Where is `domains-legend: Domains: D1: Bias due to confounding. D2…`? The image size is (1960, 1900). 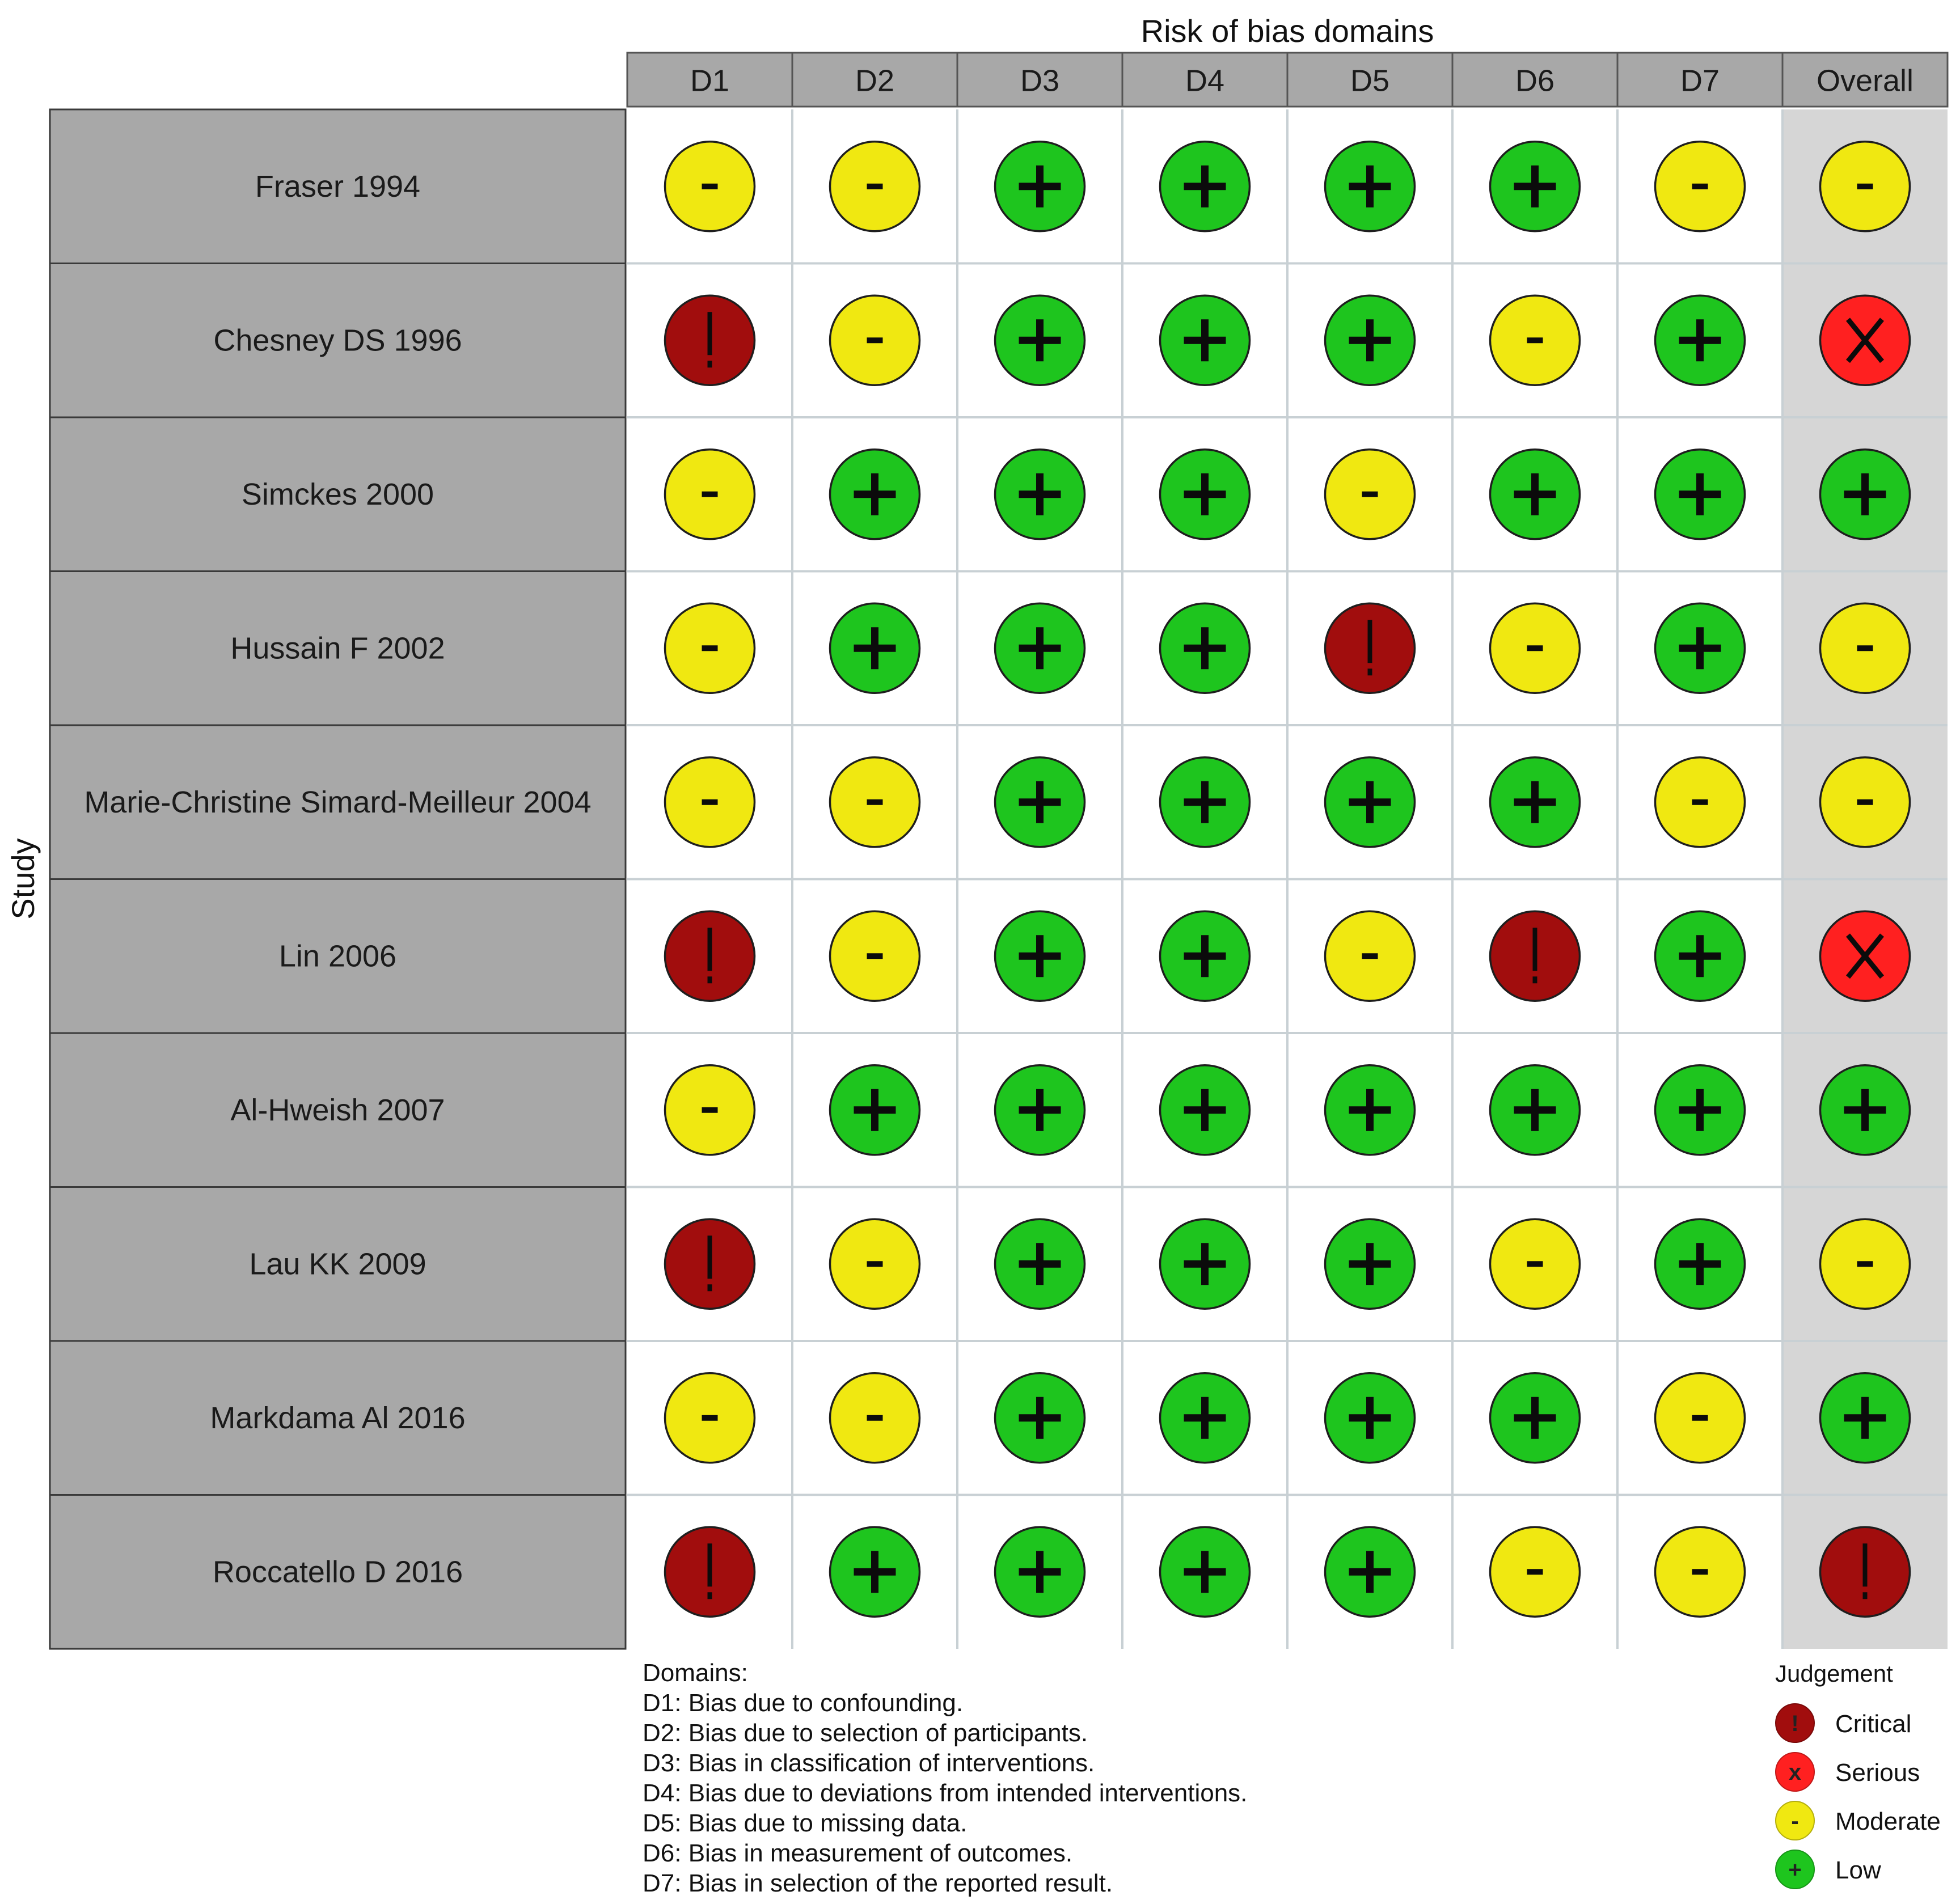
domains-legend: Domains: D1: Bias due to confounding. D2… is located at coordinates (1068, 1778).